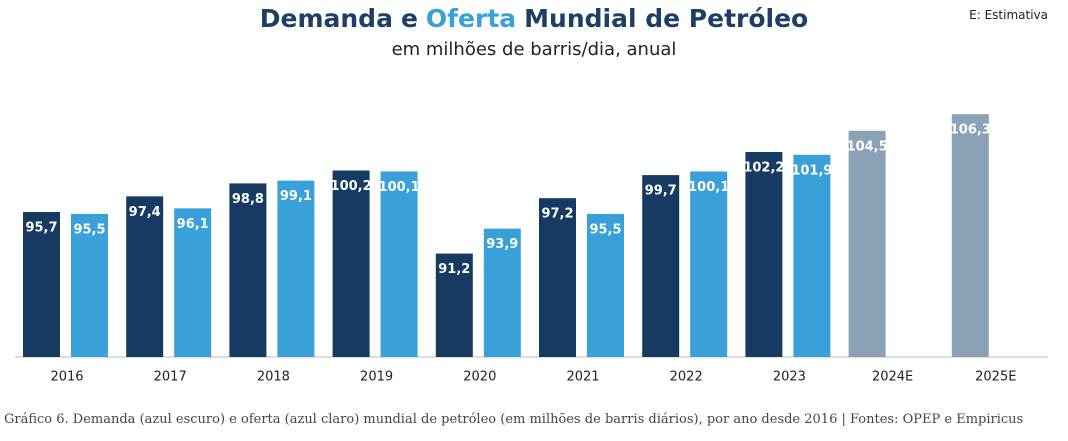 Image resolution: width=1068 pixels, height=441 pixels. What do you see at coordinates (502, 244) in the screenshot?
I see `value-label: 93,9` at bounding box center [502, 244].